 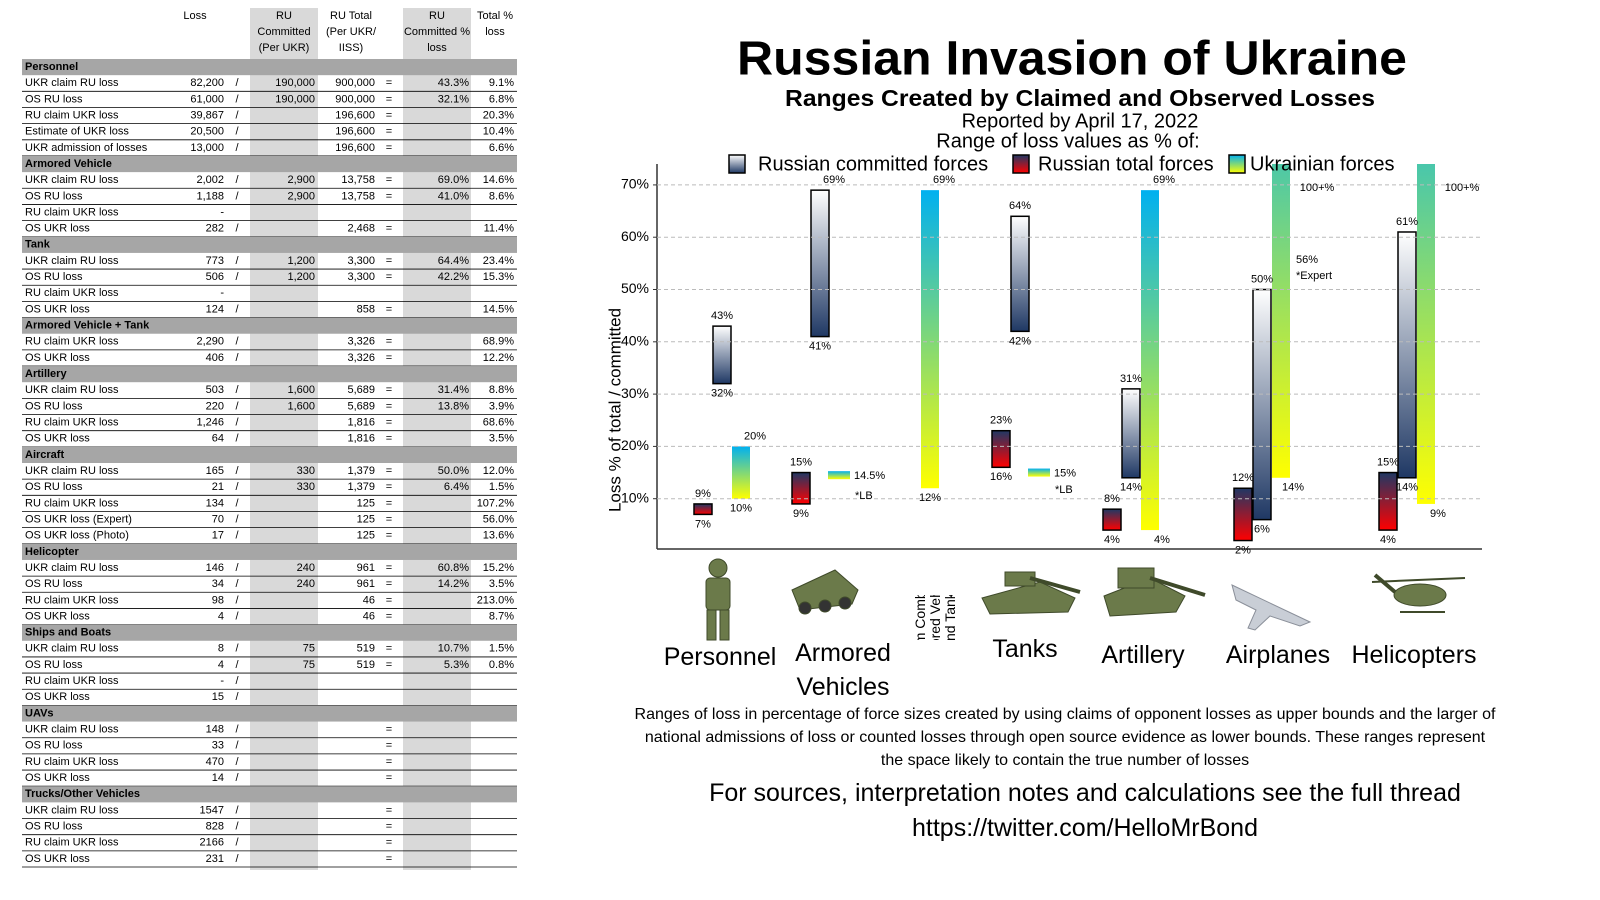 What do you see at coordinates (194, 16) in the screenshot?
I see `table-header-box: Loss` at bounding box center [194, 16].